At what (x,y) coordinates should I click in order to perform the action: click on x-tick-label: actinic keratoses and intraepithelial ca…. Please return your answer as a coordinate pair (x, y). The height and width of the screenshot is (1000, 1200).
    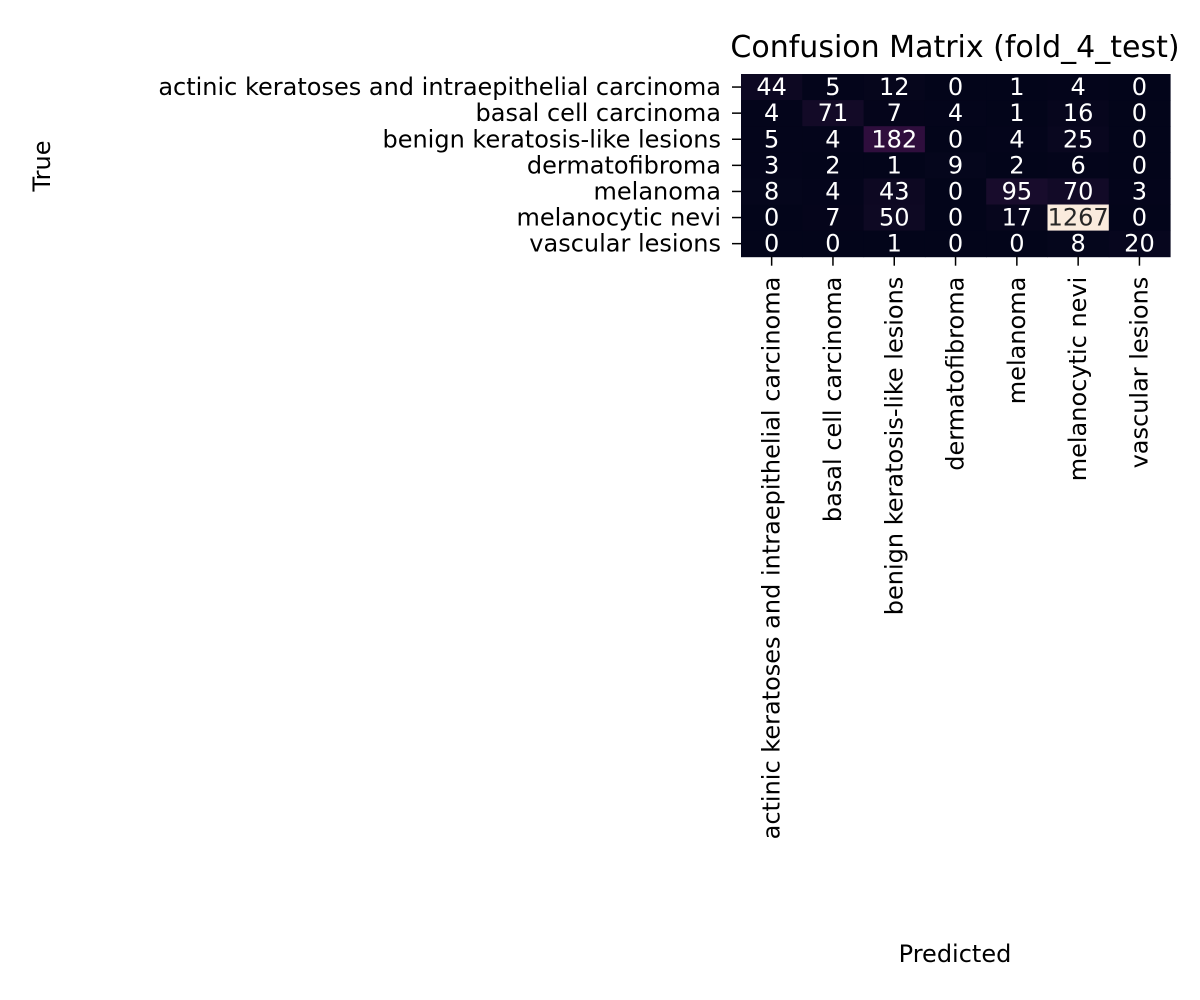
    Looking at the image, I should click on (772, 558).